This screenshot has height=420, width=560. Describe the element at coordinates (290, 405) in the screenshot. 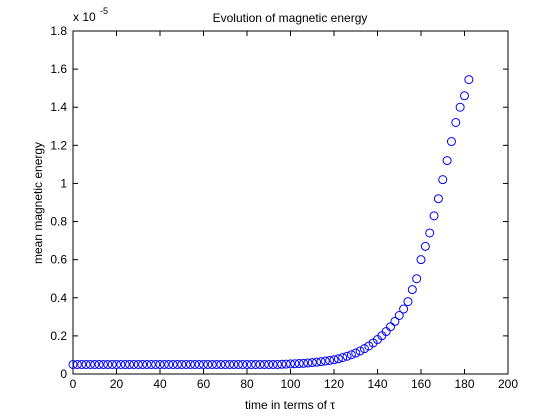

I see `x-axis-title: time in terms of τ` at that location.